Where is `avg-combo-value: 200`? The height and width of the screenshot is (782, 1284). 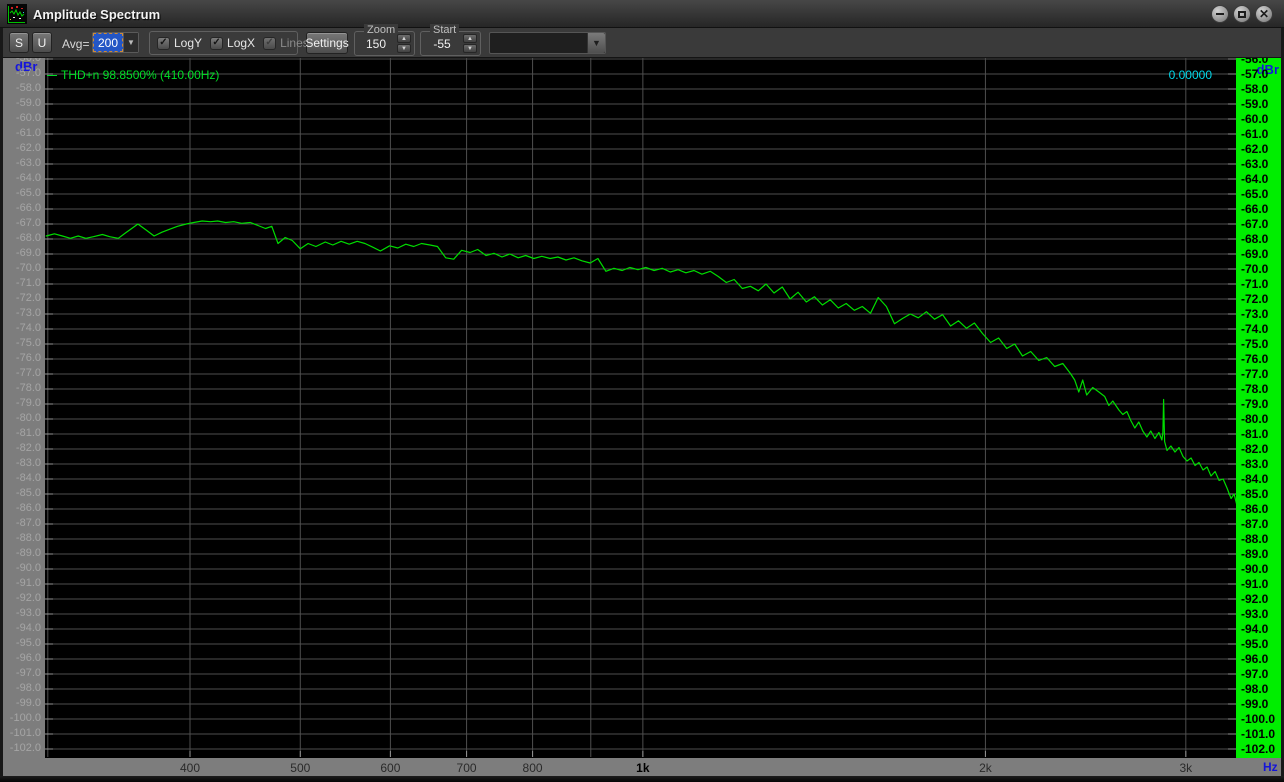
avg-combo-value: 200 is located at coordinates (108, 42).